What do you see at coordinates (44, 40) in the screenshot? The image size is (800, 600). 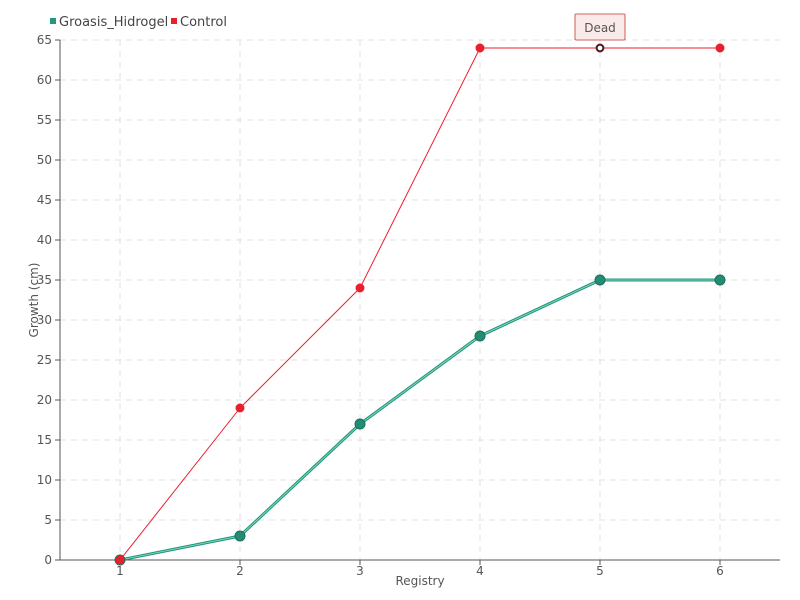 I see `y-tick-label: 65` at bounding box center [44, 40].